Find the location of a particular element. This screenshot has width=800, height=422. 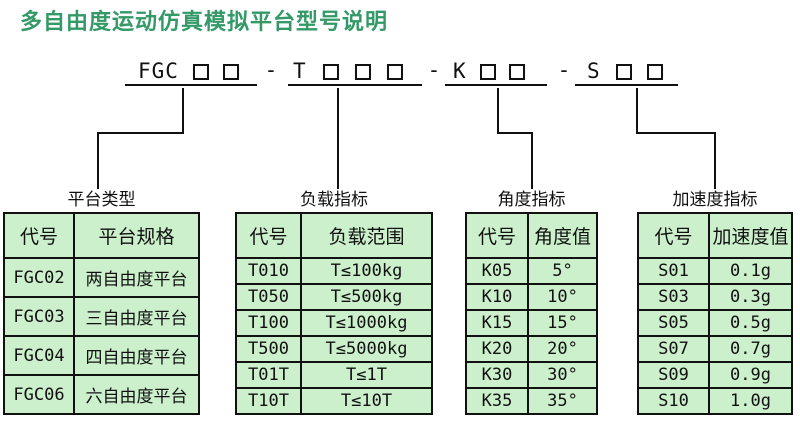

code-cell: T050 is located at coordinates (268, 297).